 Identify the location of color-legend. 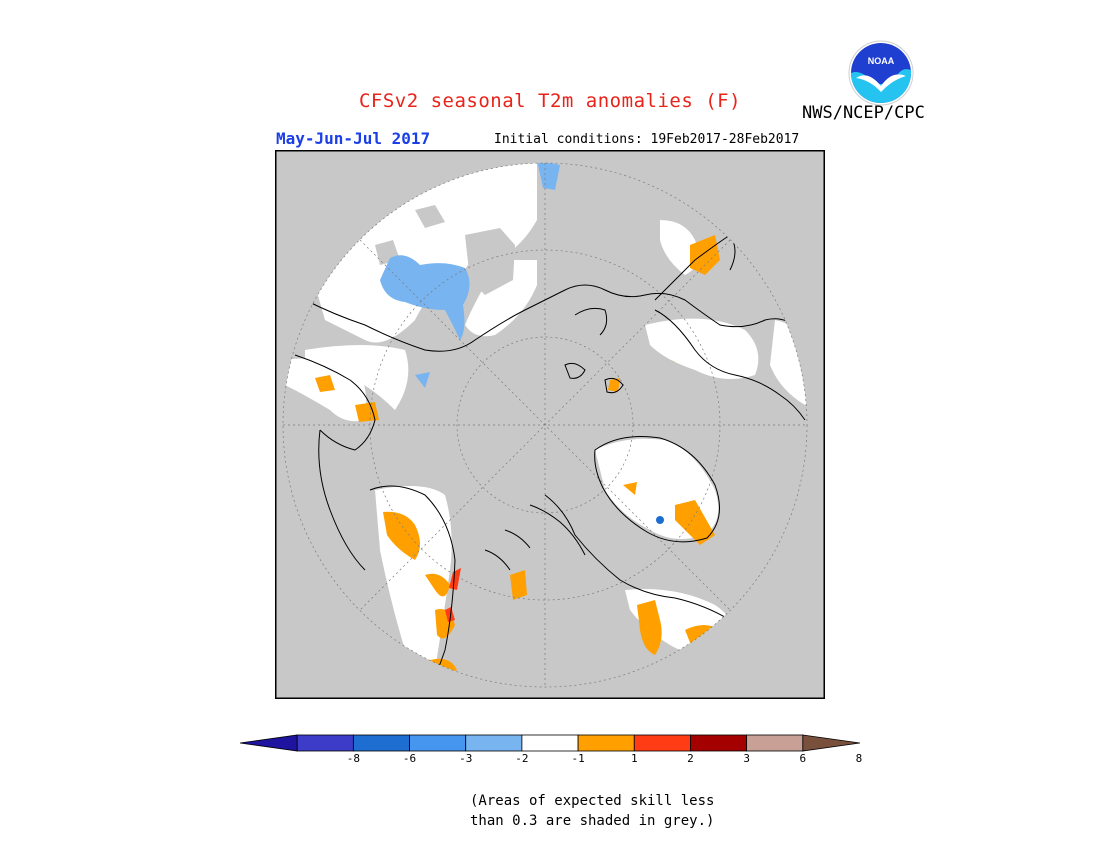
(550, 743).